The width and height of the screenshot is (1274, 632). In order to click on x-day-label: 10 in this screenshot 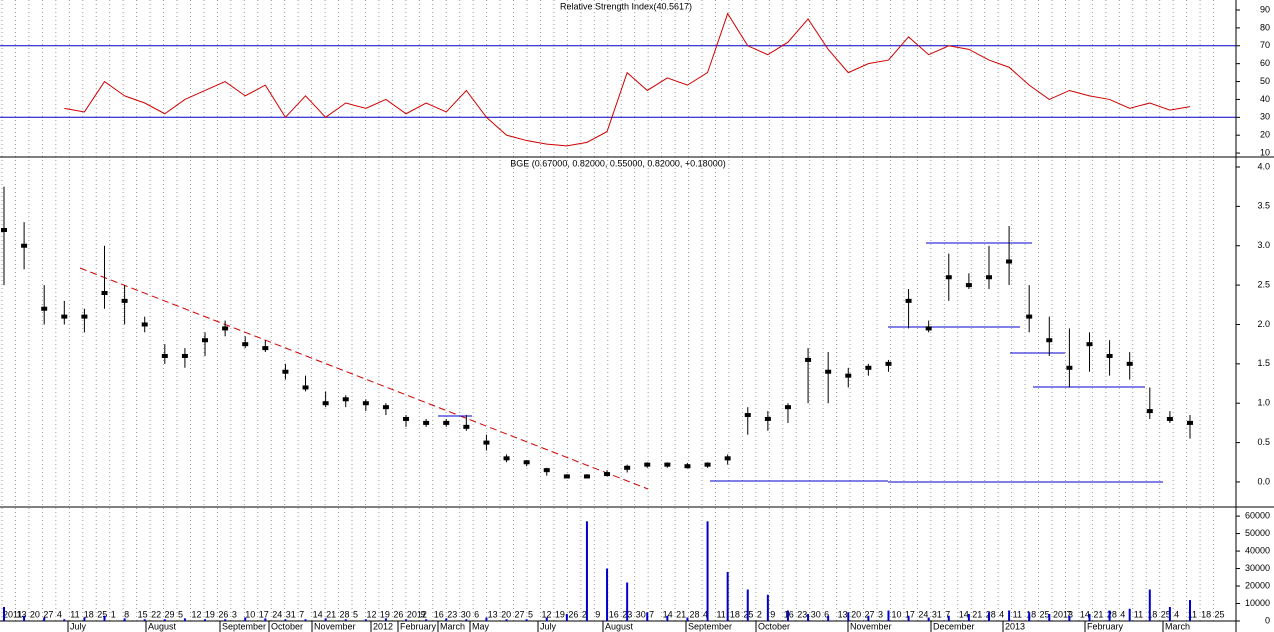, I will do `click(250, 614)`.